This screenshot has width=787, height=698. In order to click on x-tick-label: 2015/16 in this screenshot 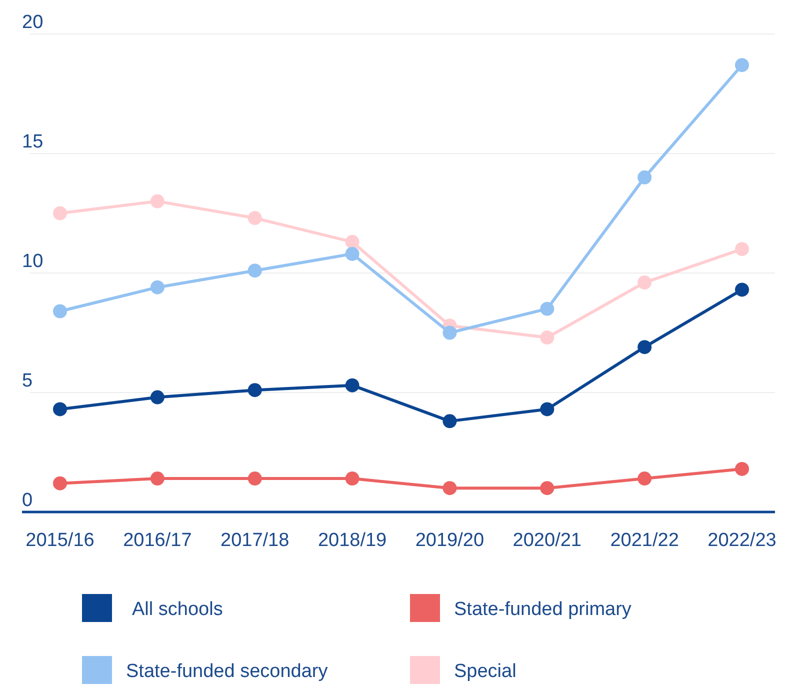, I will do `click(60, 540)`.